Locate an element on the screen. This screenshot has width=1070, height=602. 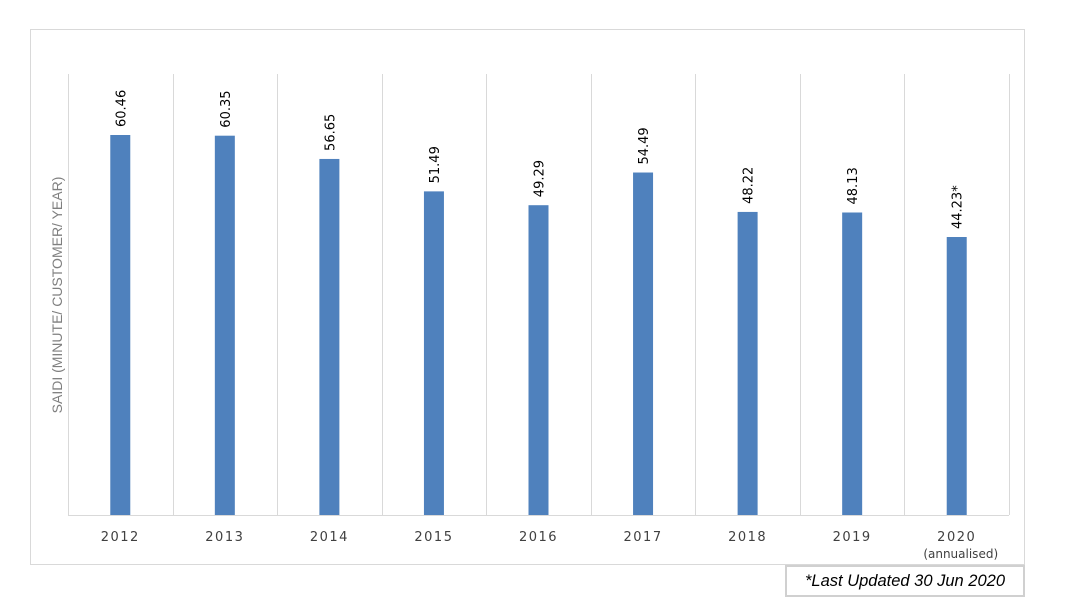
last-updated-note: *Last Updated 30 Jun 2020 is located at coordinates (905, 581).